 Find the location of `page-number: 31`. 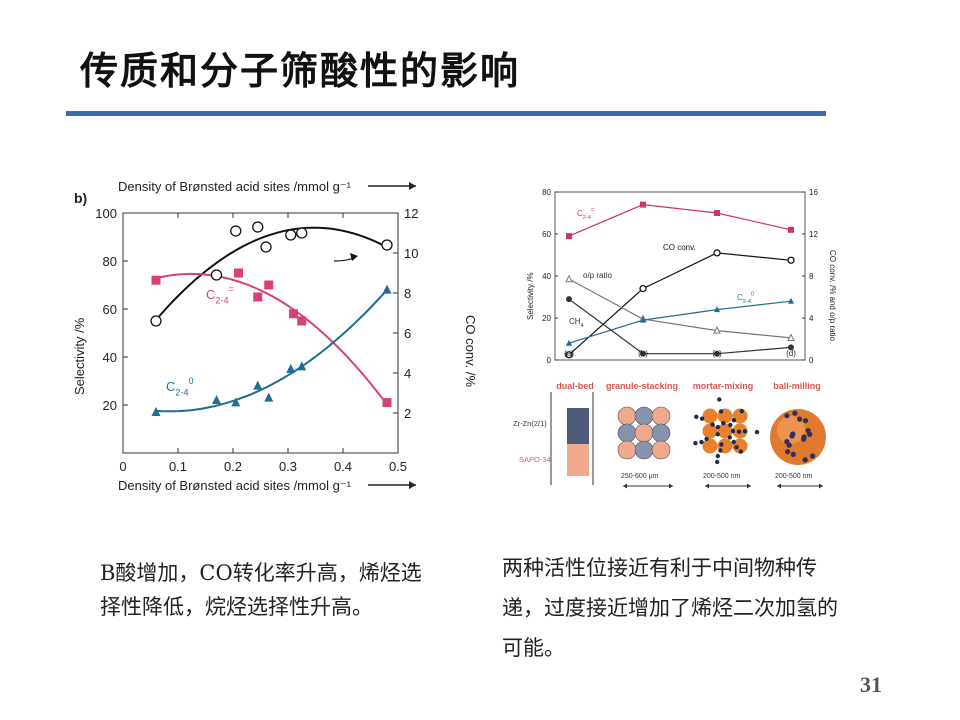

page-number: 31 is located at coordinates (871, 684).